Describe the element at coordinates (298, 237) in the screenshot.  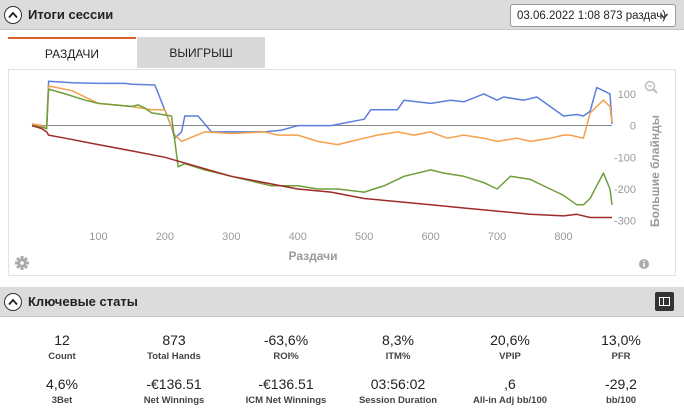
I see `x-tick-label: 400` at that location.